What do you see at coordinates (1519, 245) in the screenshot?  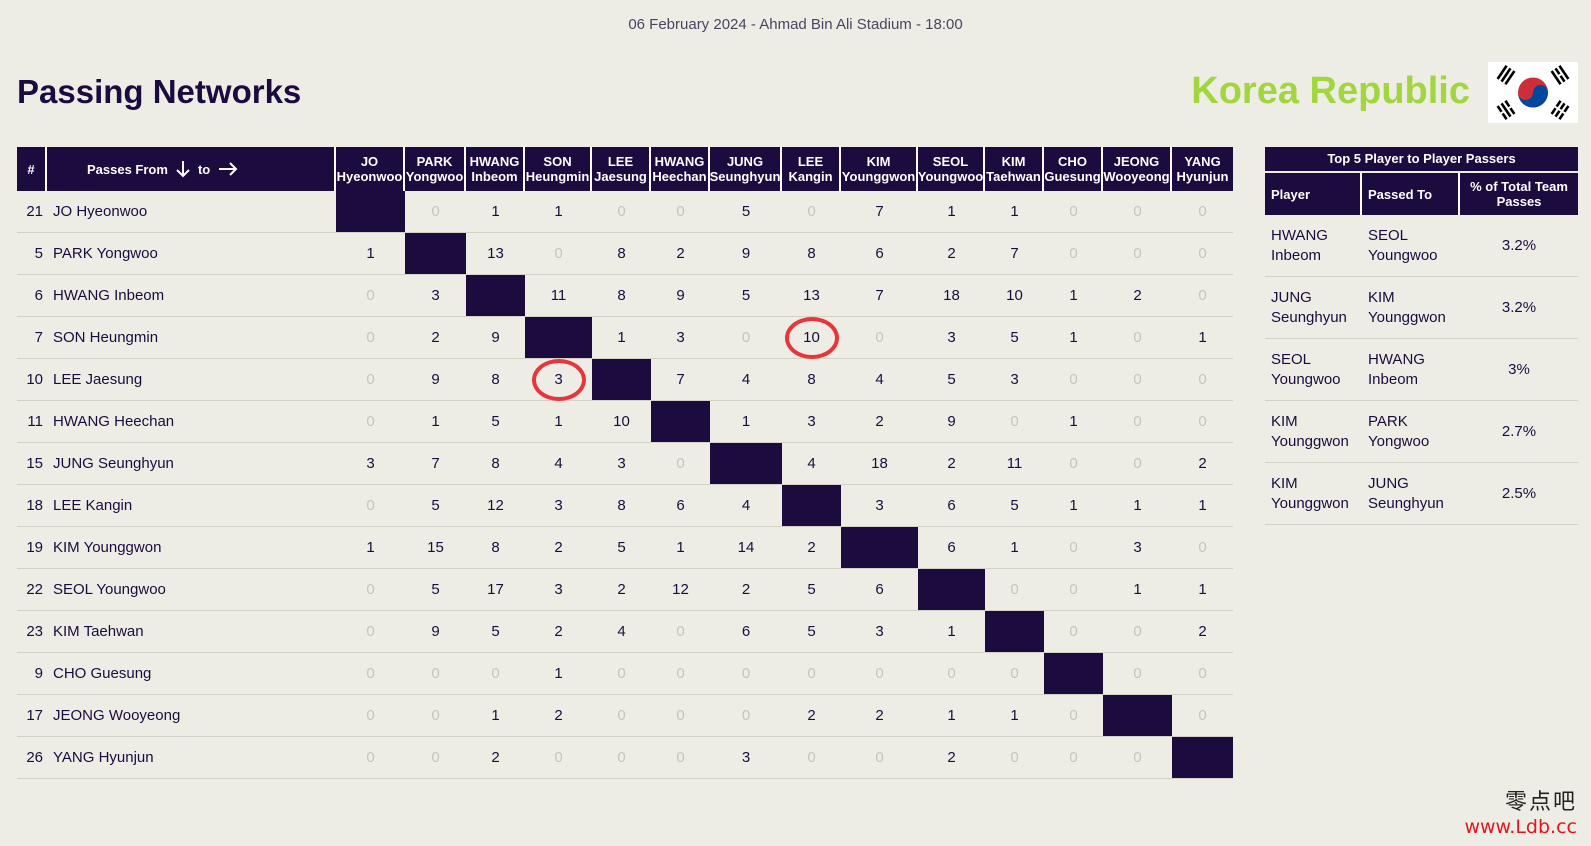 I see `top5-pct: 3.2%` at bounding box center [1519, 245].